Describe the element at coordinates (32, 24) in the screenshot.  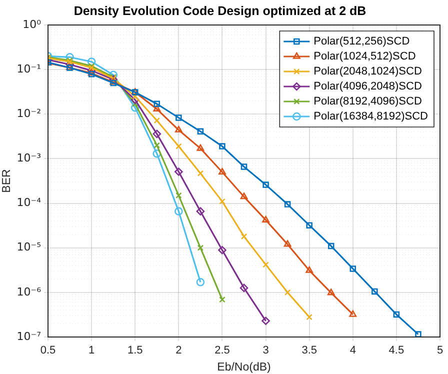
I see `y-tick-label: 10⁰` at that location.